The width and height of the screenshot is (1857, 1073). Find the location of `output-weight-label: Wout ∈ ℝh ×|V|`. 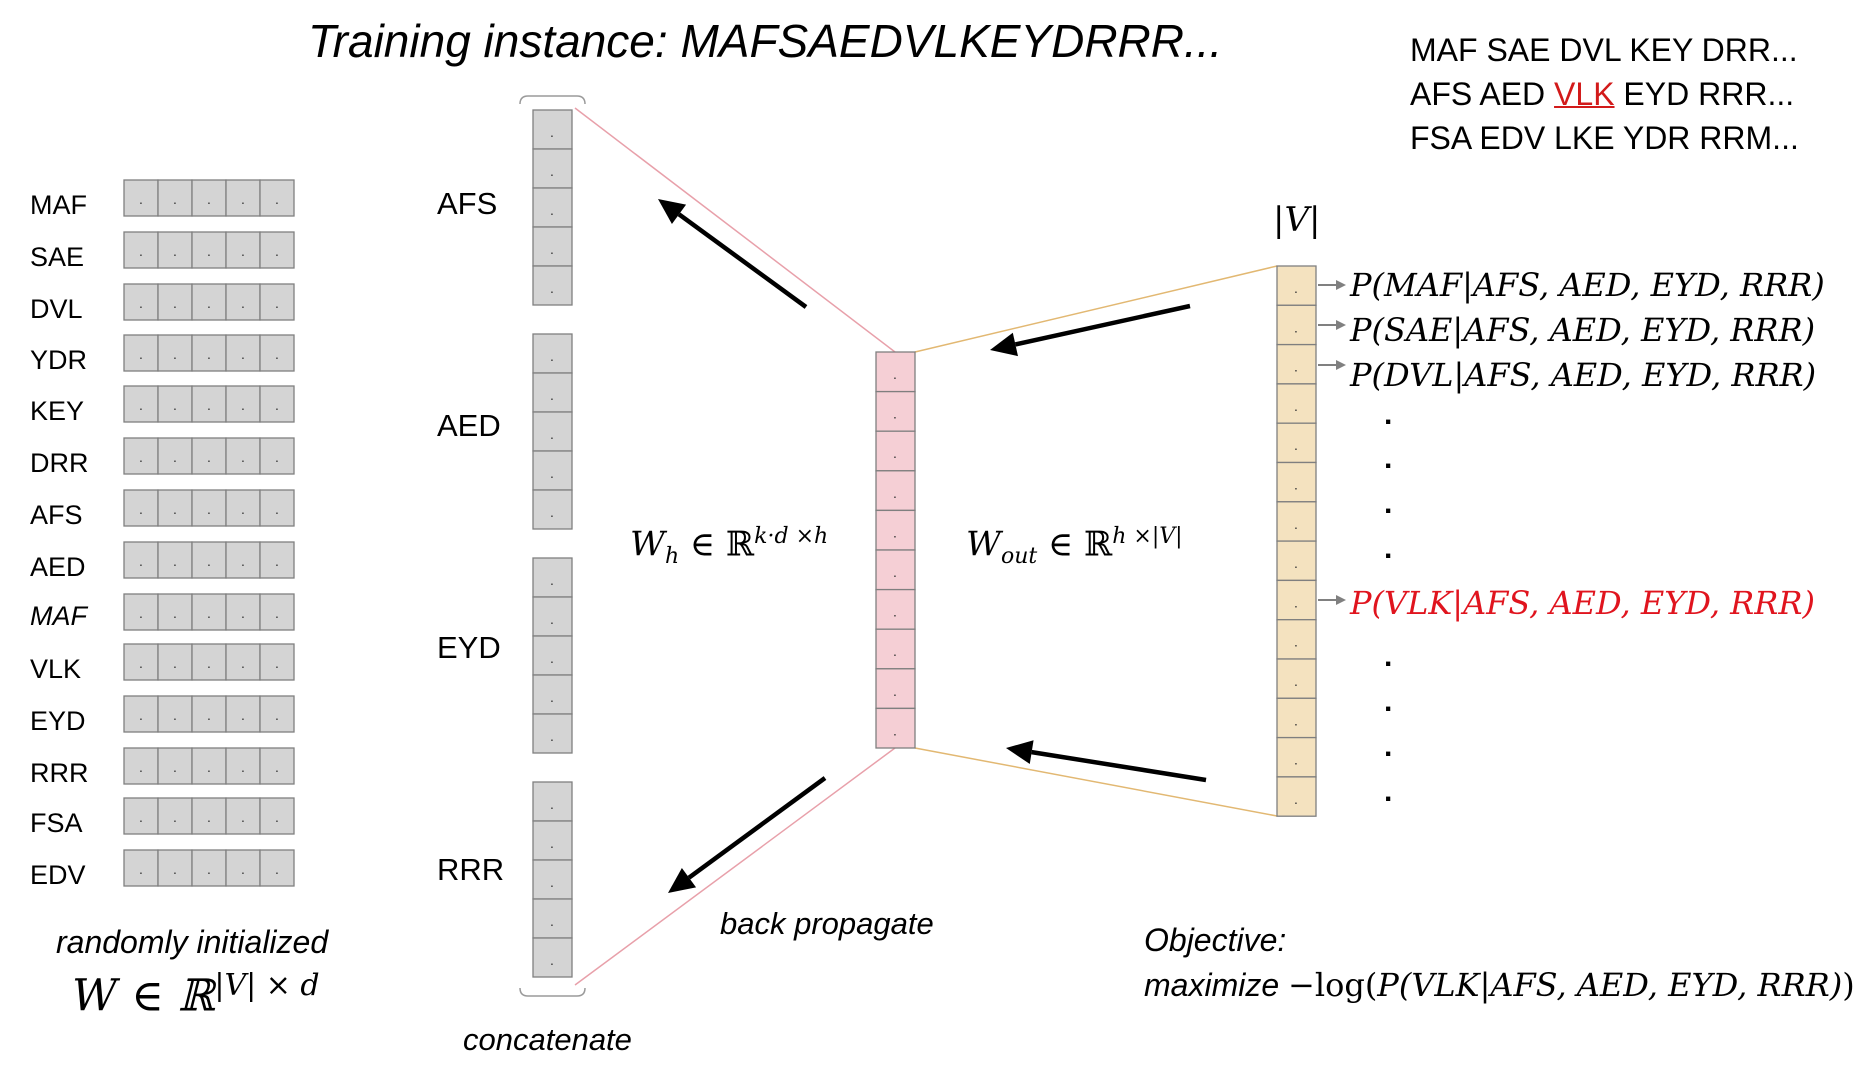

output-weight-label: Wout ∈ ℝh ×|V| is located at coordinates (1074, 546).